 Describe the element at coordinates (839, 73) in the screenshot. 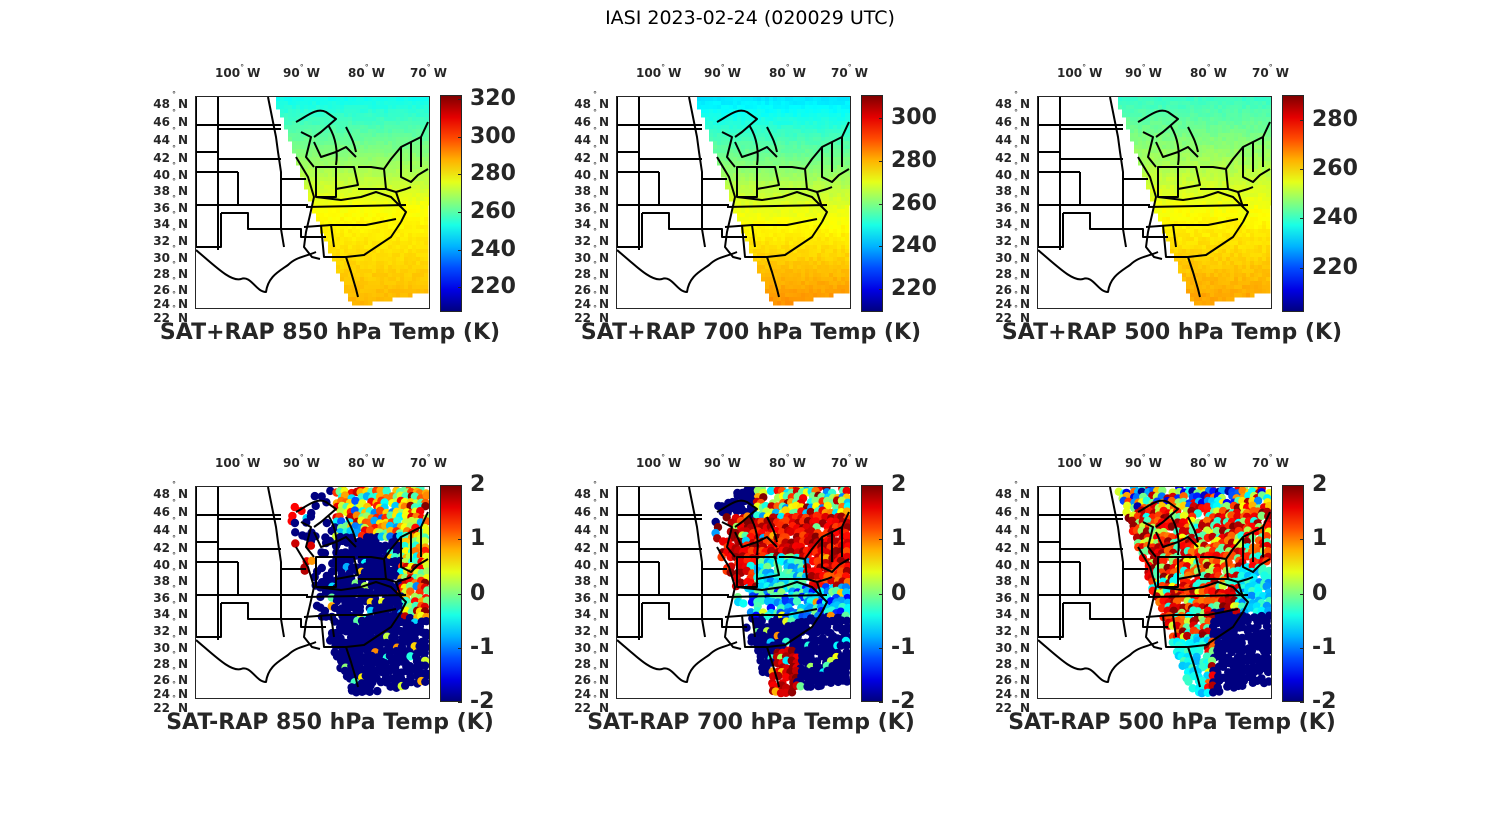

I see `lon-value: 70` at that location.